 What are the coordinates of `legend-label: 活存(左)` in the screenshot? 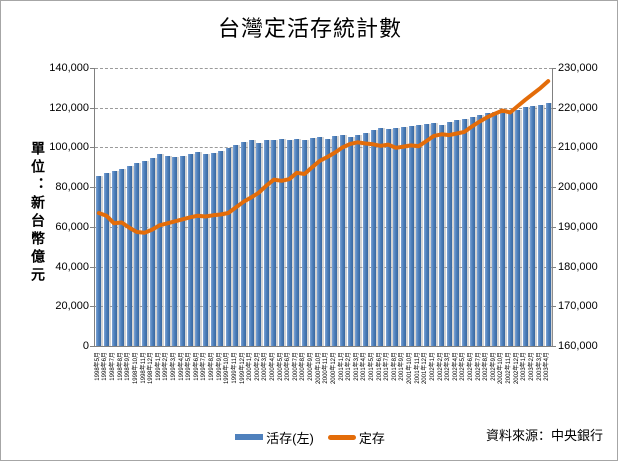 It's located at (290, 438).